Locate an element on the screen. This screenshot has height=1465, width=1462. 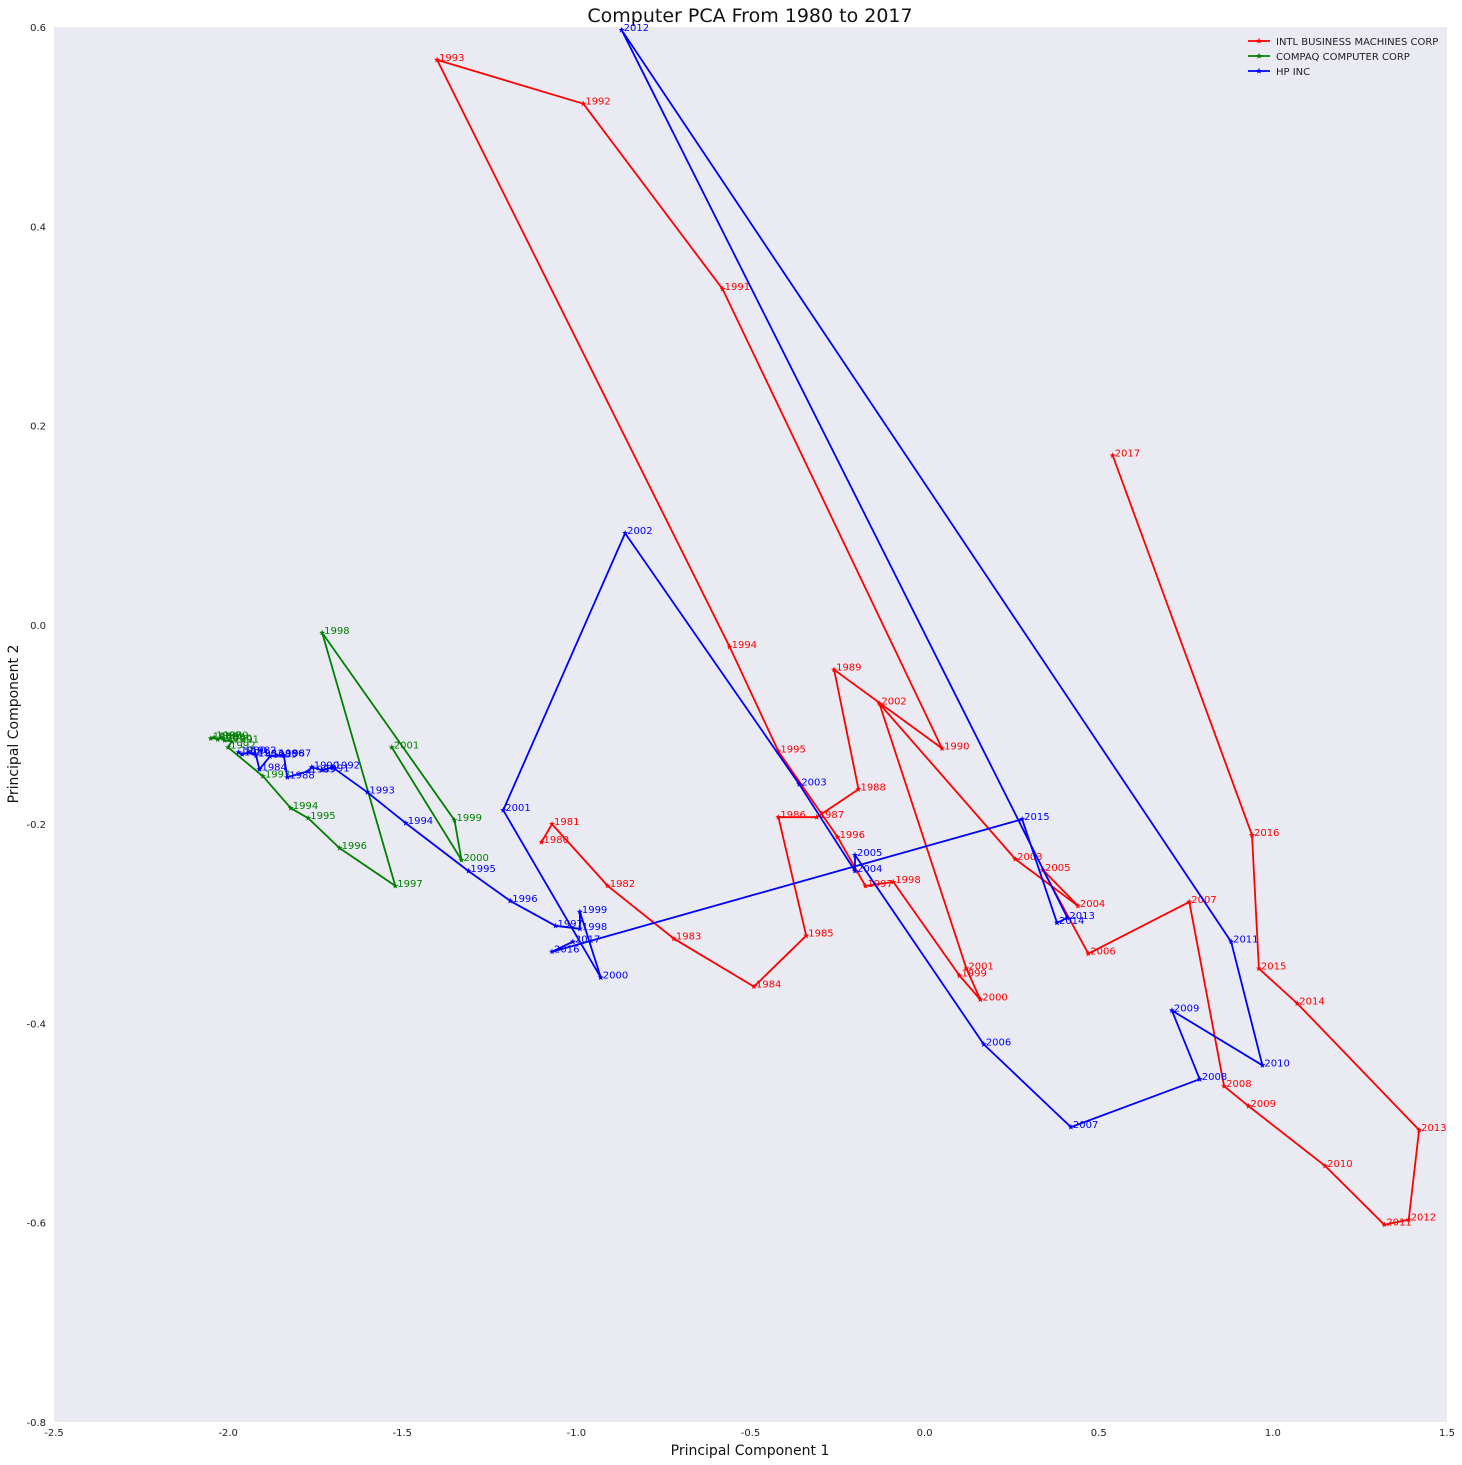
x-axis-ticks: -2.5 -2.0 -1.5 -1.0 -0.5 0.0 0.5 1.0 1.5 is located at coordinates (749, 1433).